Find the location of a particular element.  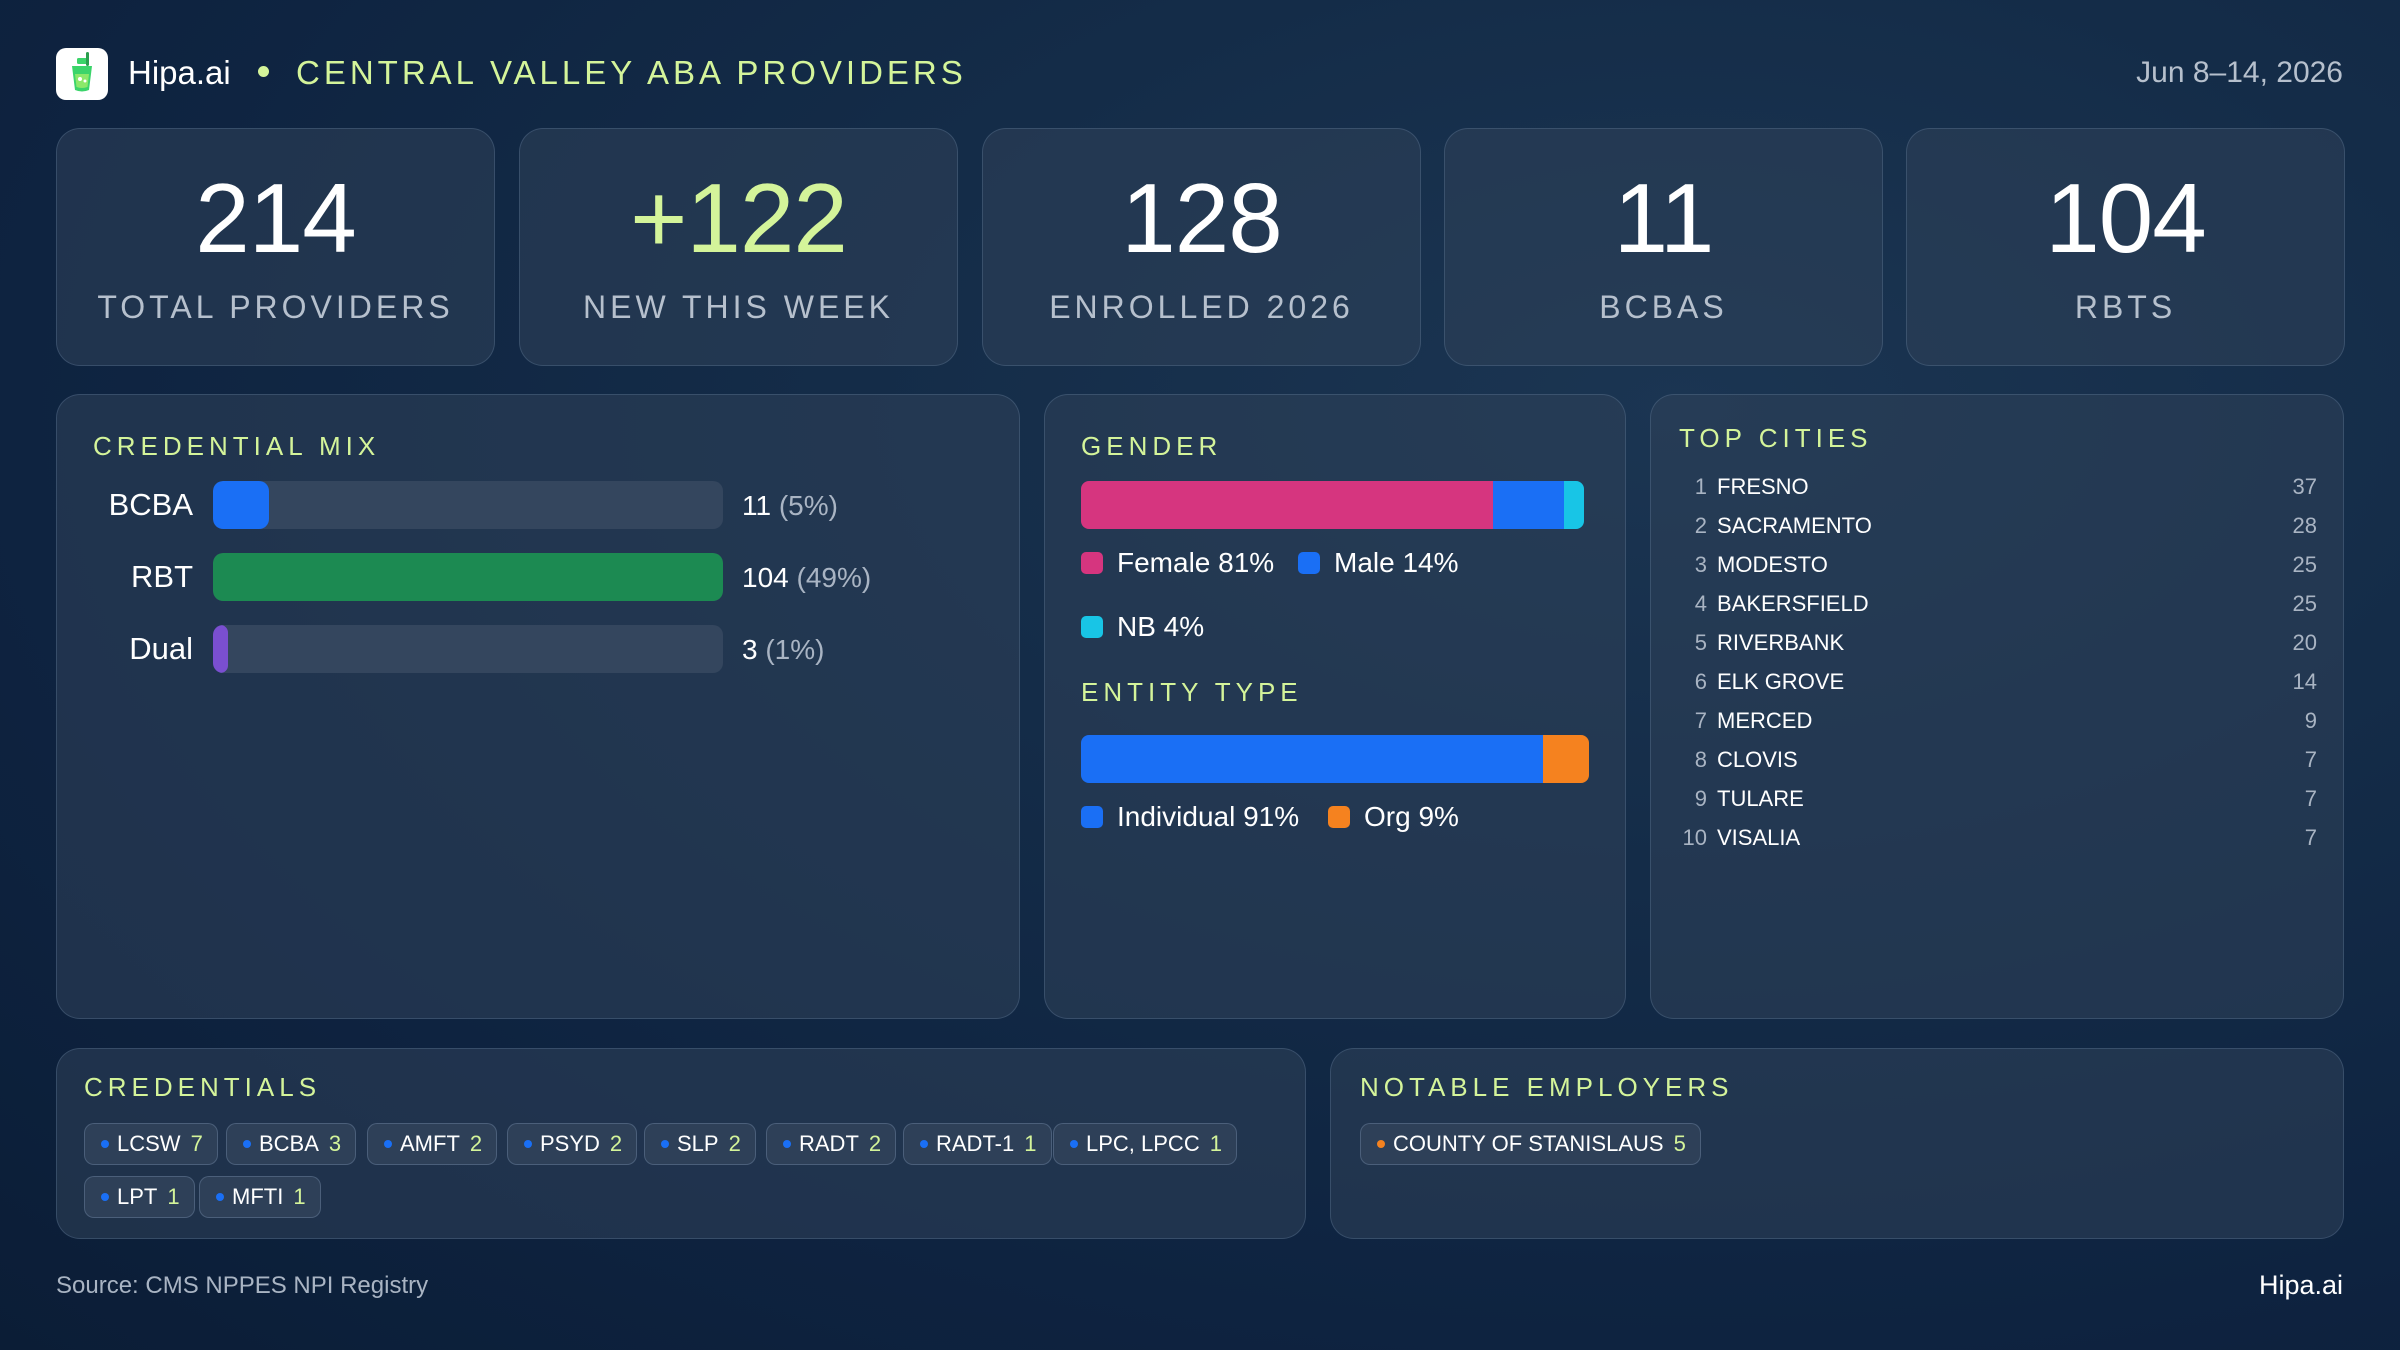

credential-chip: AMFT 2 is located at coordinates (432, 1144).